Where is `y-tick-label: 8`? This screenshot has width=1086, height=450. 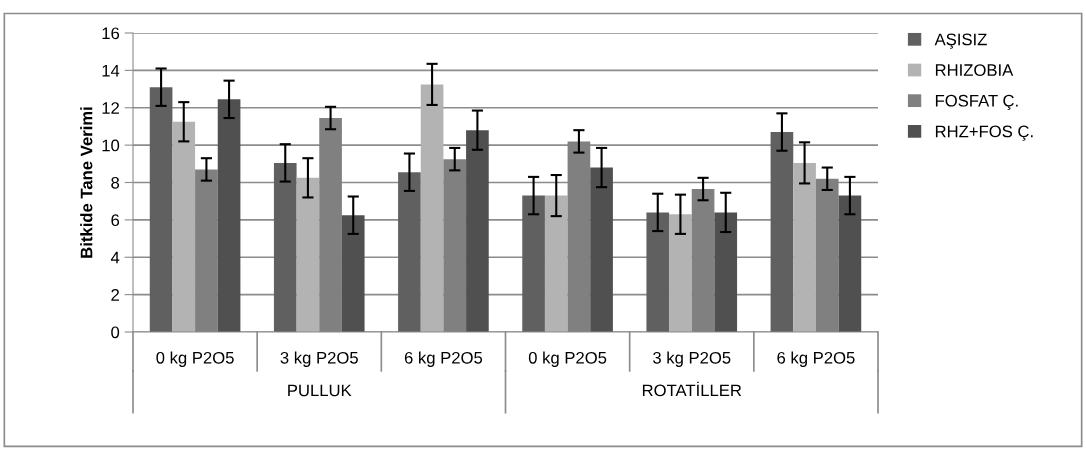 y-tick-label: 8 is located at coordinates (115, 182).